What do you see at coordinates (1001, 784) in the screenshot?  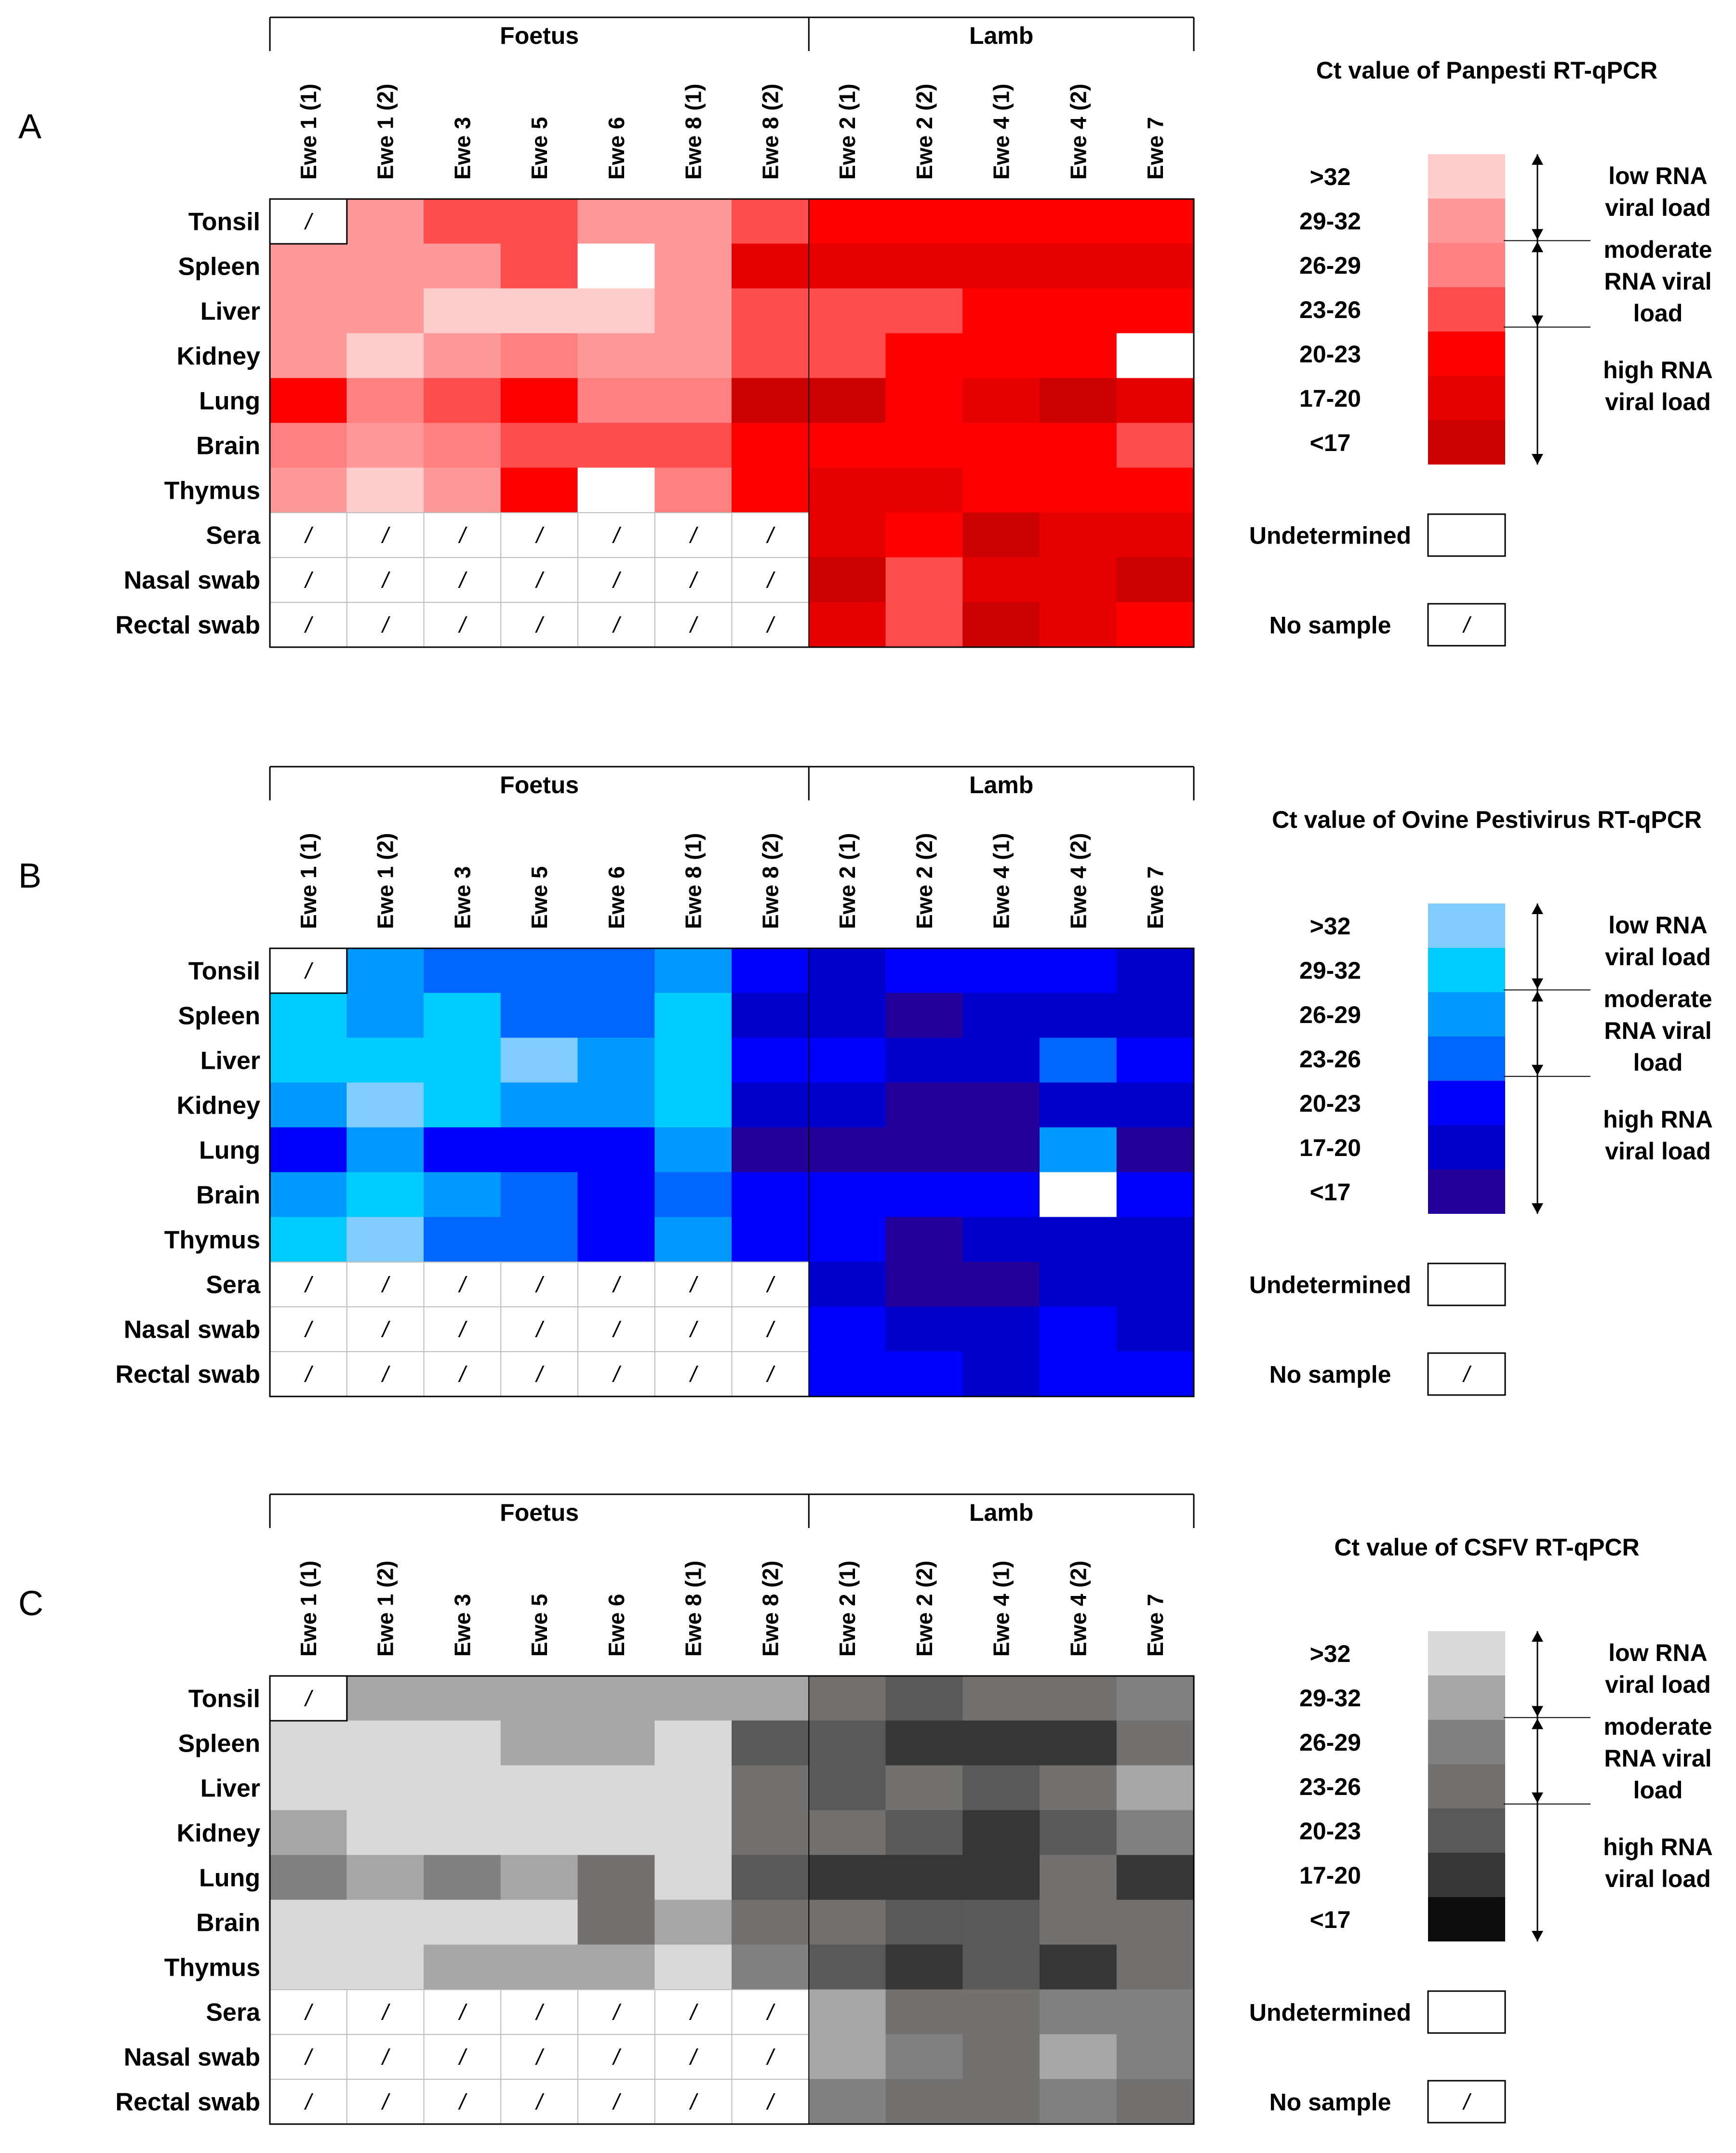 I see `group-label-lamb: Lamb` at bounding box center [1001, 784].